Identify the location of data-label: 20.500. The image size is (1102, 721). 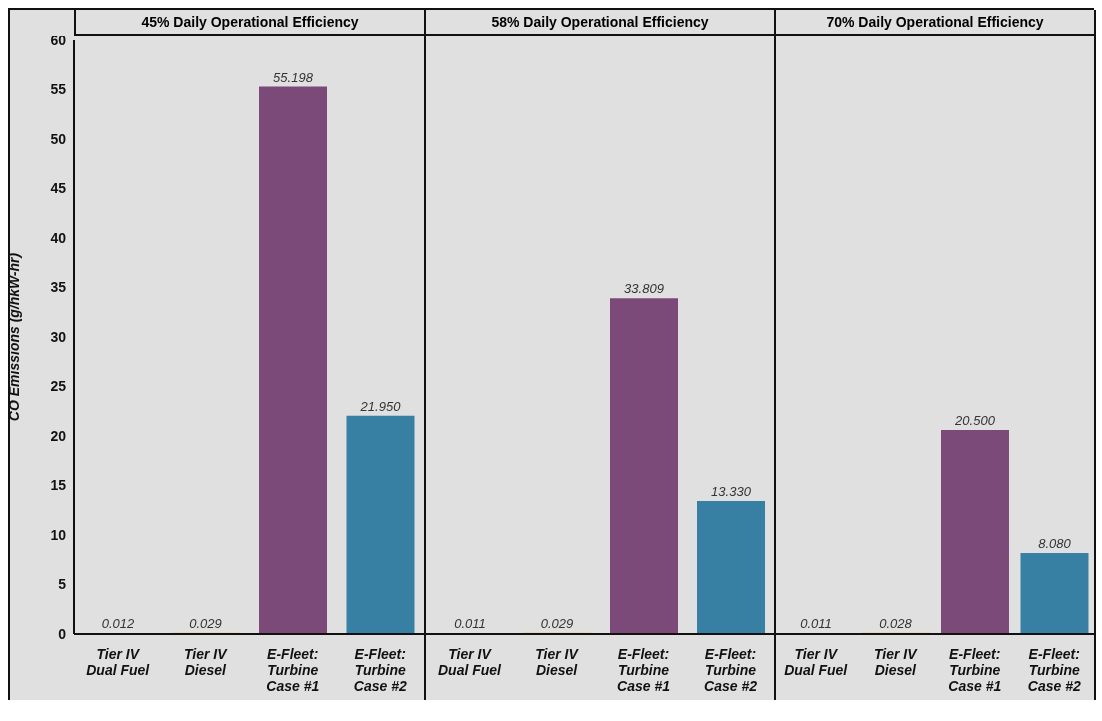
(975, 421).